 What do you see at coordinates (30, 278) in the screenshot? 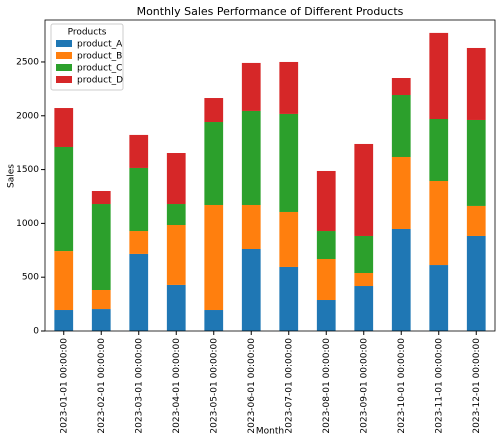
I see `y-tick-label: 500` at bounding box center [30, 278].